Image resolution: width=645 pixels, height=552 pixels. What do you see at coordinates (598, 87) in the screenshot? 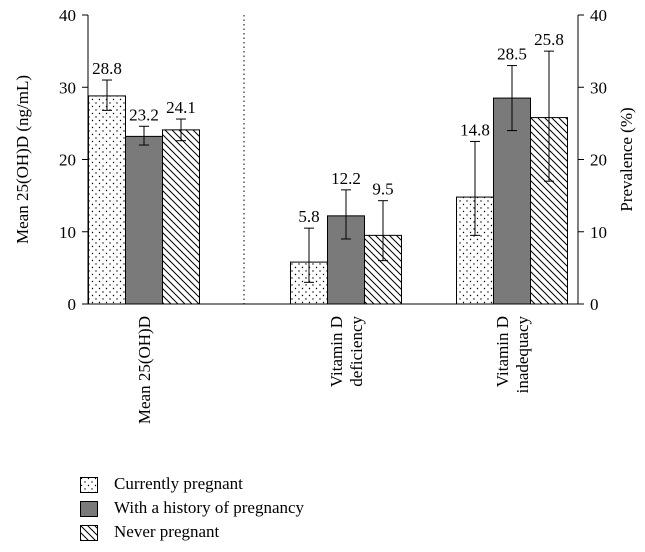
I see `y-tick-label-right: 30` at bounding box center [598, 87].